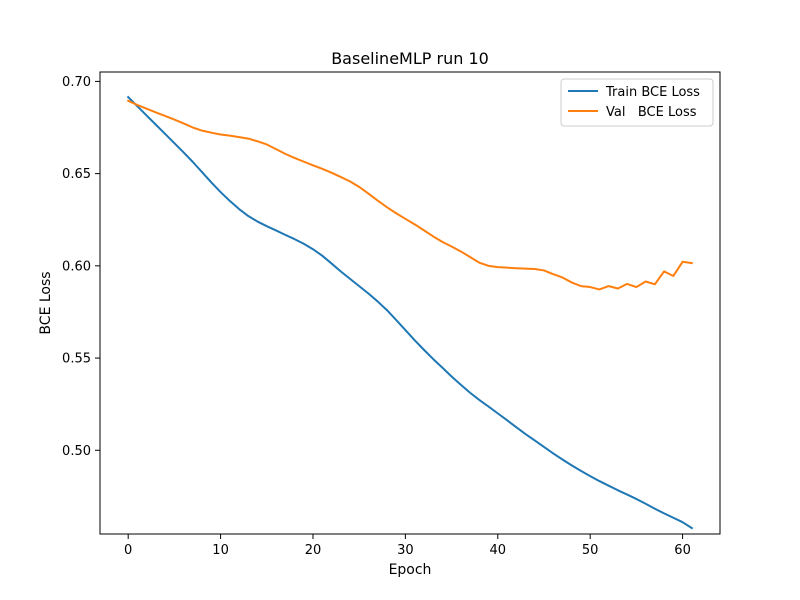 The height and width of the screenshot is (600, 800). What do you see at coordinates (76, 266) in the screenshot?
I see `y-tick-label: 0.60` at bounding box center [76, 266].